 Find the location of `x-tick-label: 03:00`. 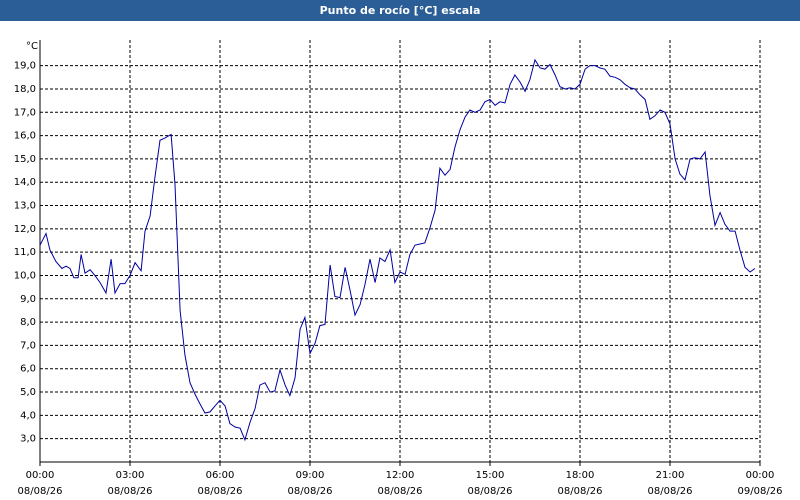

x-tick-label: 03:00 is located at coordinates (130, 475).